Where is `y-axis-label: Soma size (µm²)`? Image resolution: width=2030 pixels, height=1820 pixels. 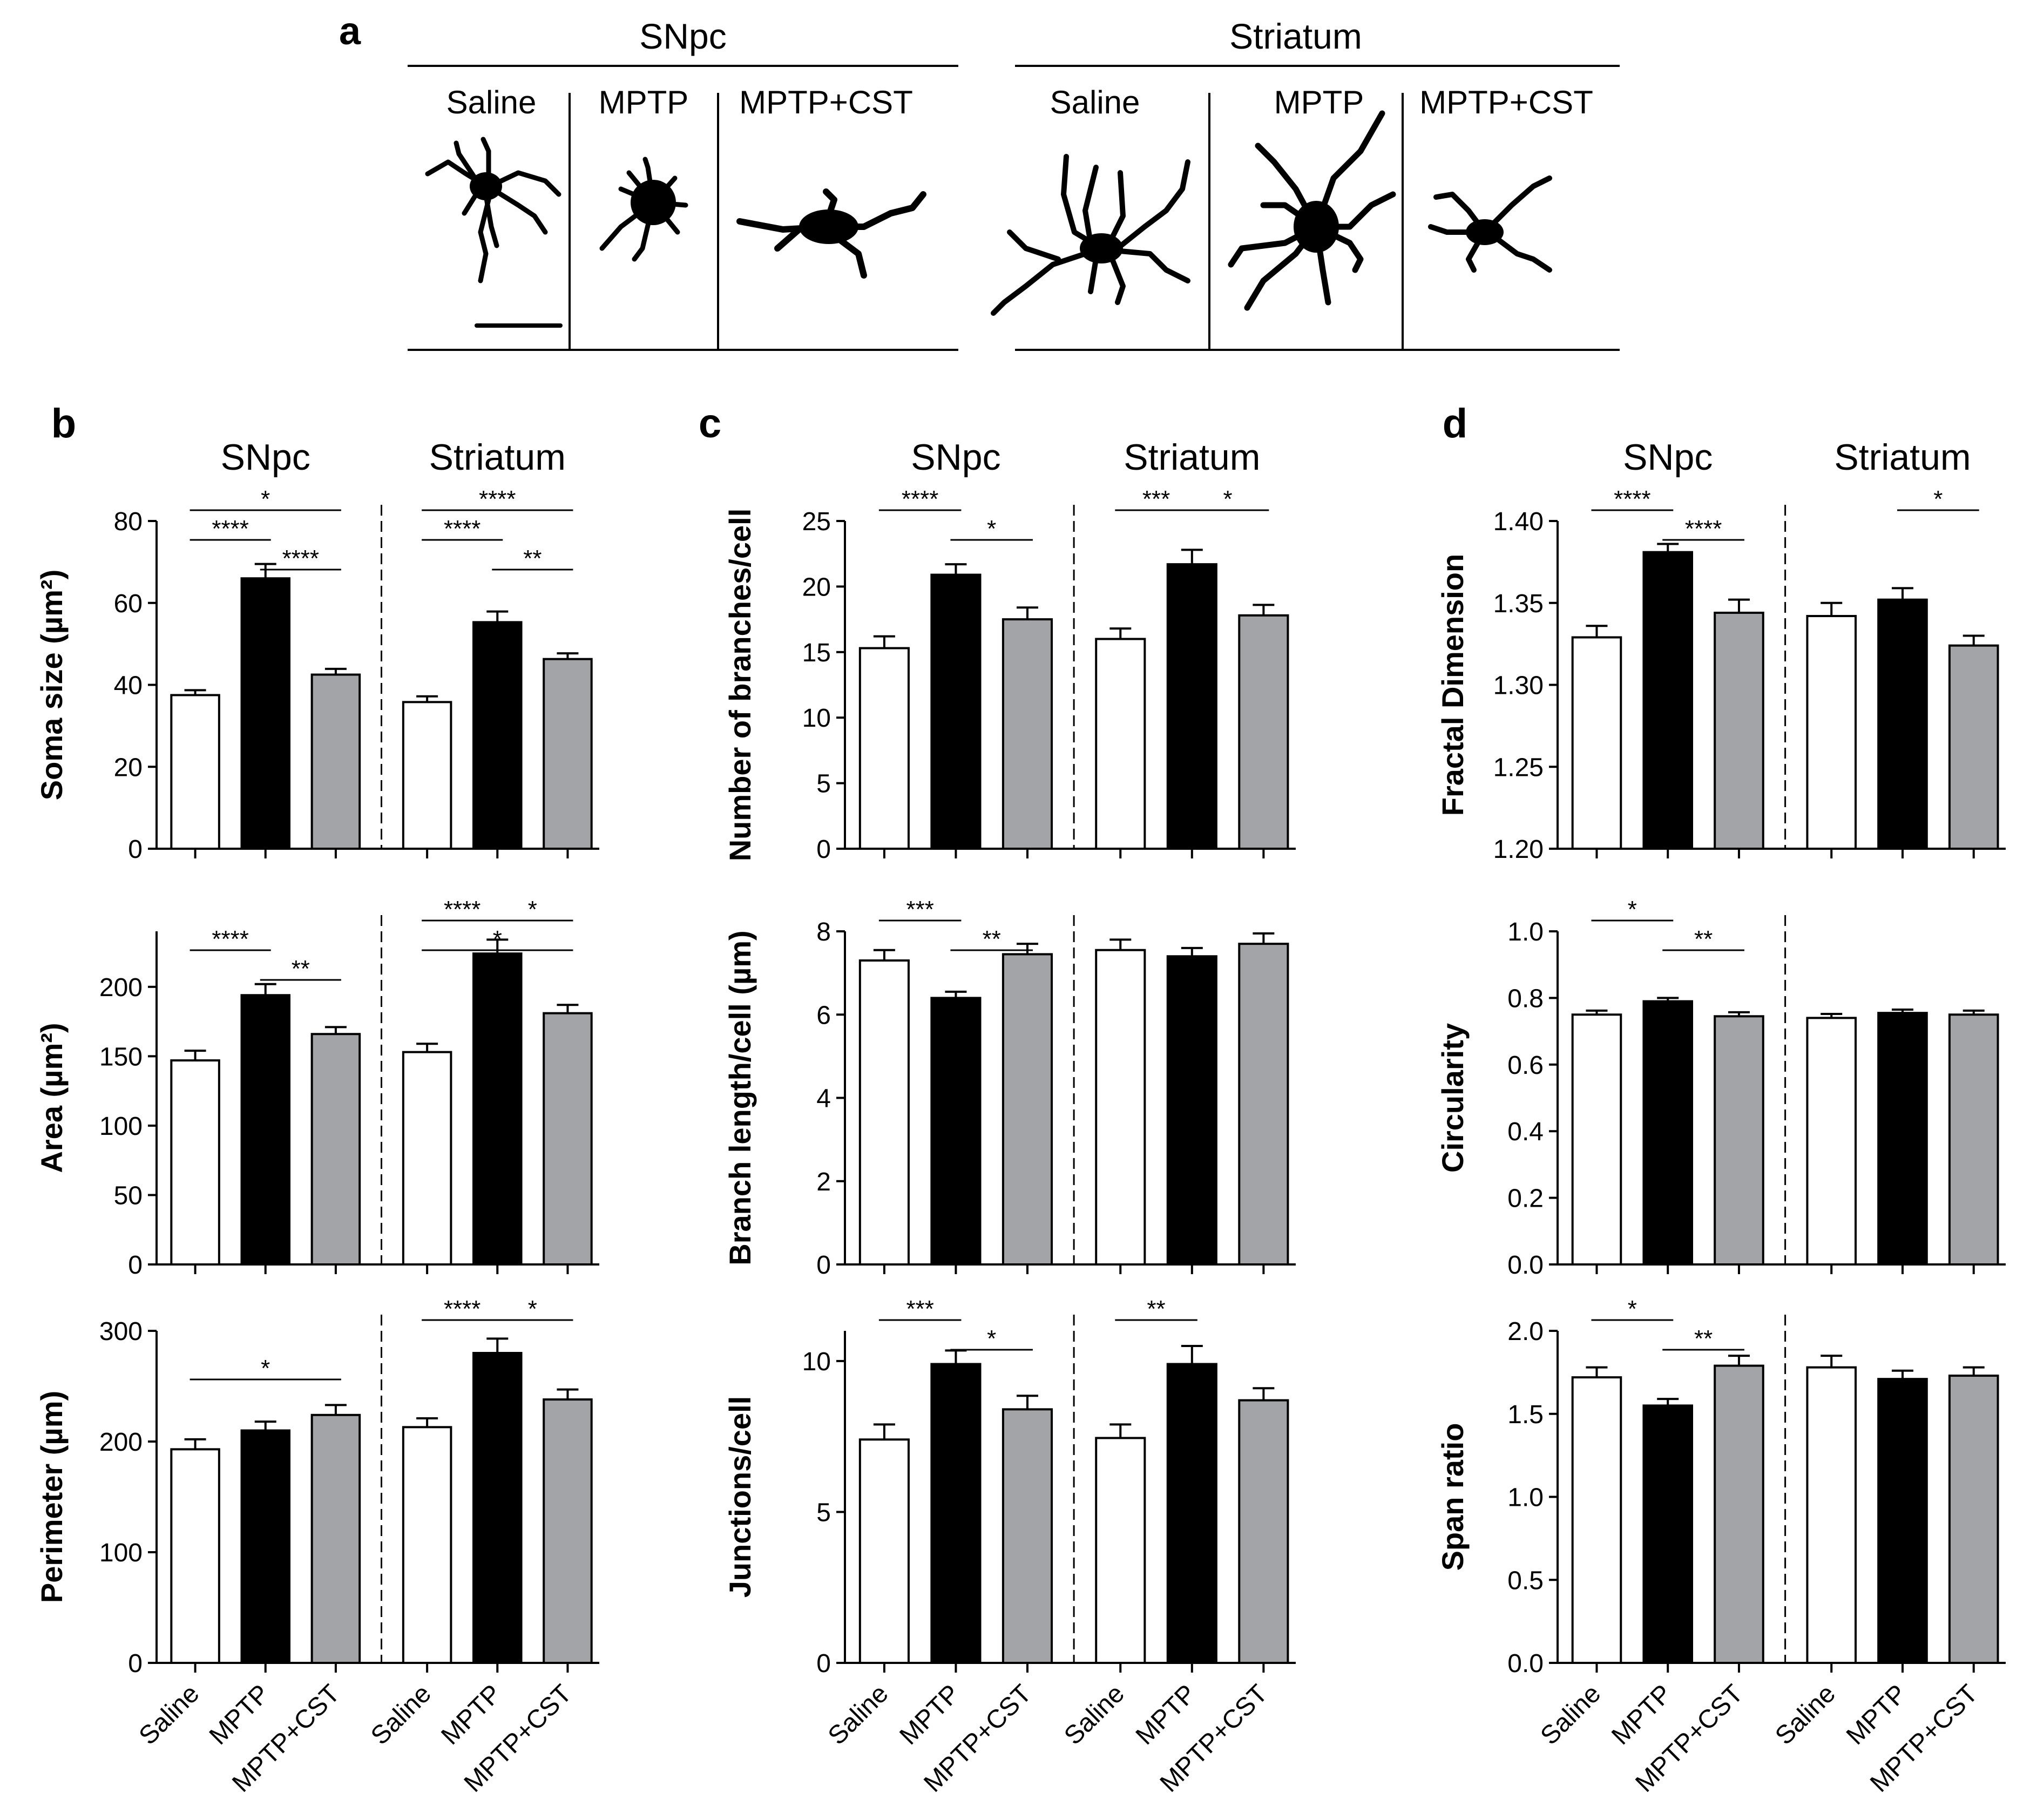
y-axis-label: Soma size (µm²) is located at coordinates (52, 685).